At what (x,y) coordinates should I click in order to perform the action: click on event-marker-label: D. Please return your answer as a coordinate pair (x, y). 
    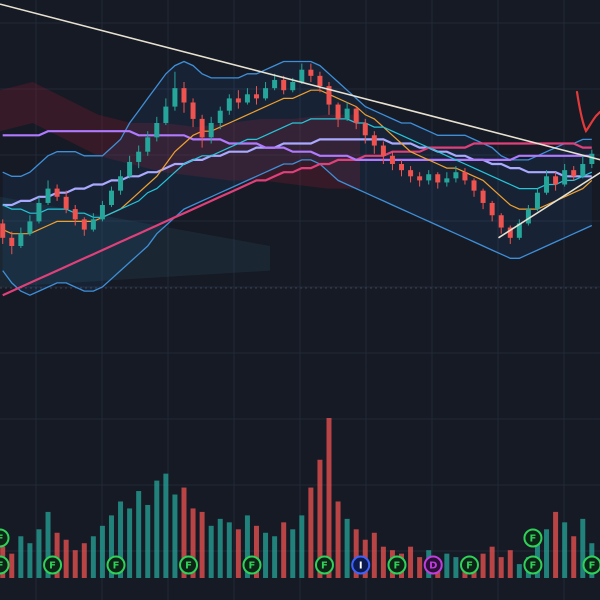
    Looking at the image, I should click on (433, 566).